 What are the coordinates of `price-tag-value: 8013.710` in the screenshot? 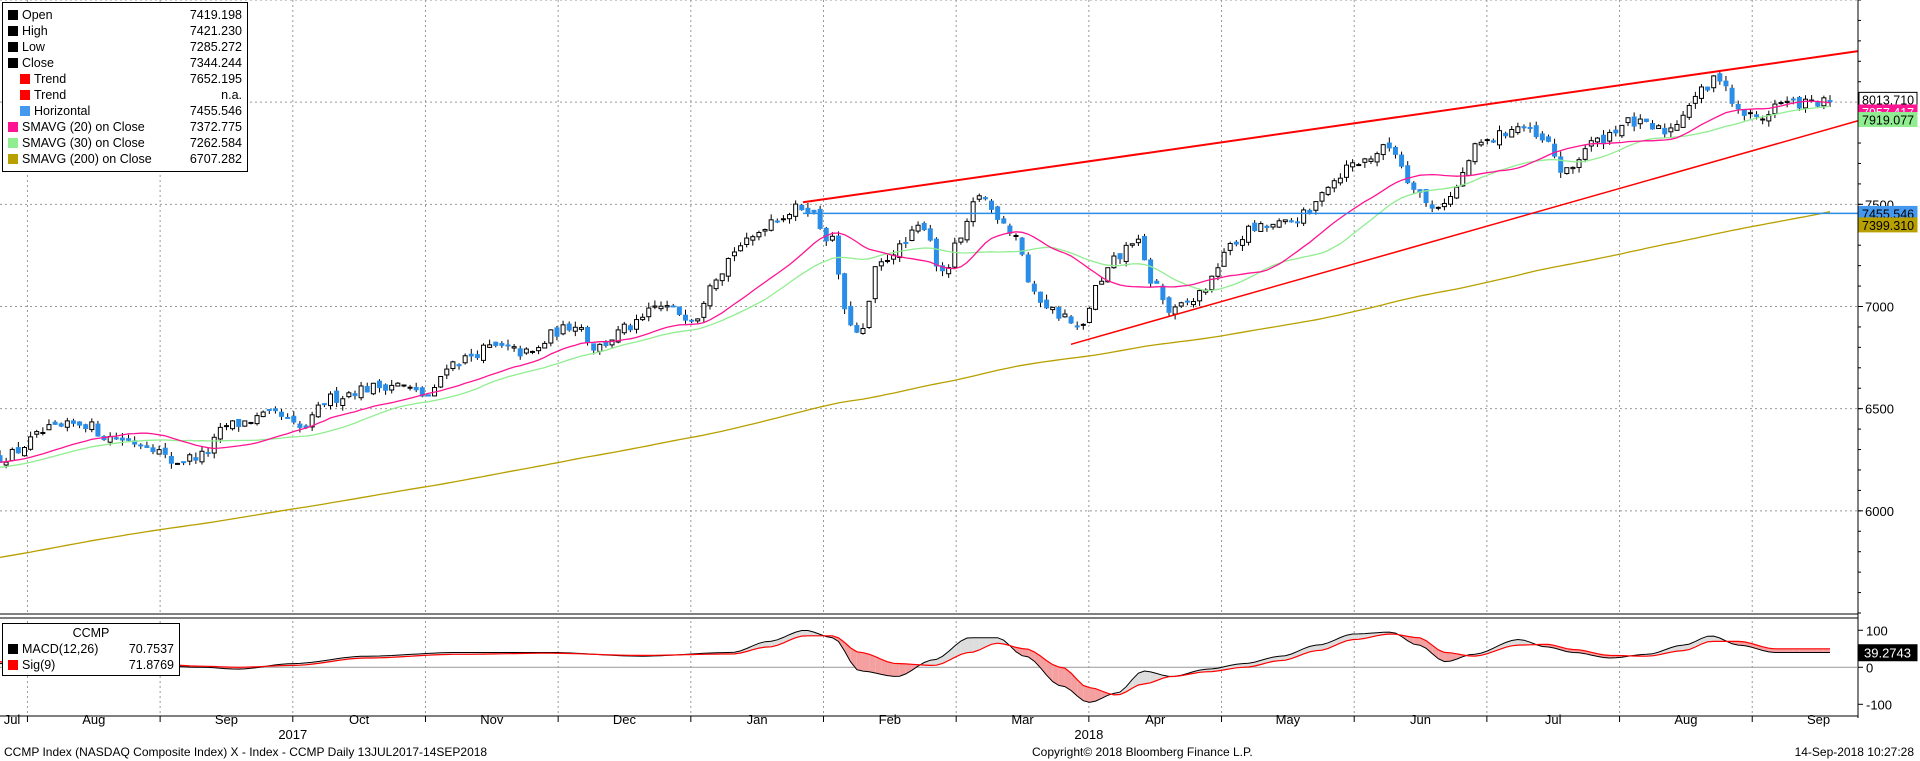 It's located at (1888, 100).